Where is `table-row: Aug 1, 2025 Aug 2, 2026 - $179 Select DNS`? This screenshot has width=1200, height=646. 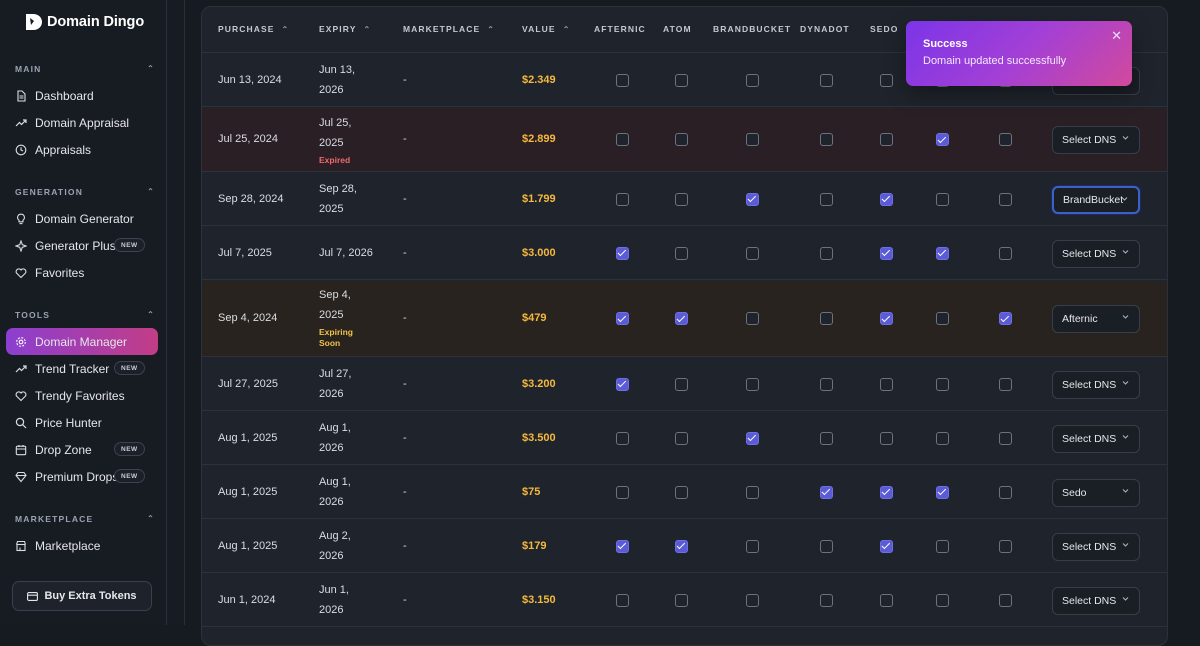
table-row: Aug 1, 2025 Aug 2, 2026 - $179 Select DNS is located at coordinates (684, 546).